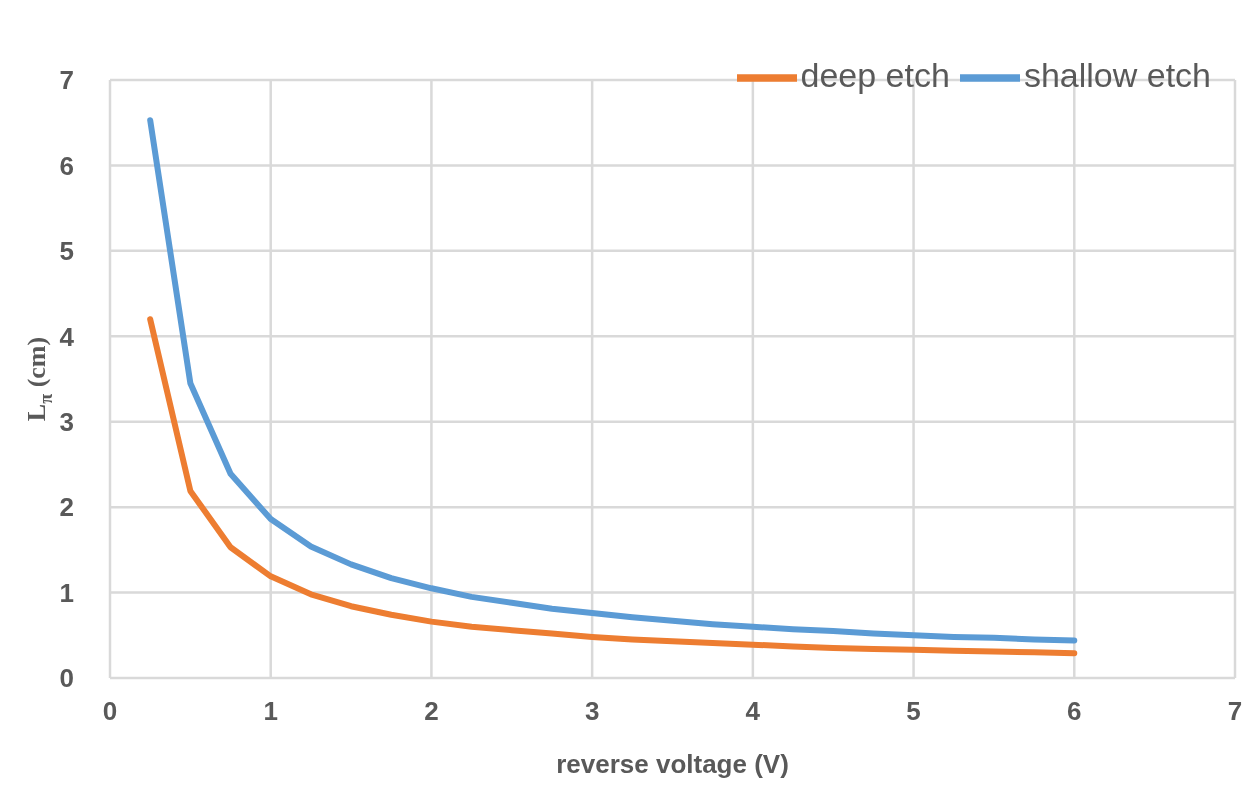 This screenshot has height=801, width=1259. I want to click on y-tick-label: 7, so click(66, 80).